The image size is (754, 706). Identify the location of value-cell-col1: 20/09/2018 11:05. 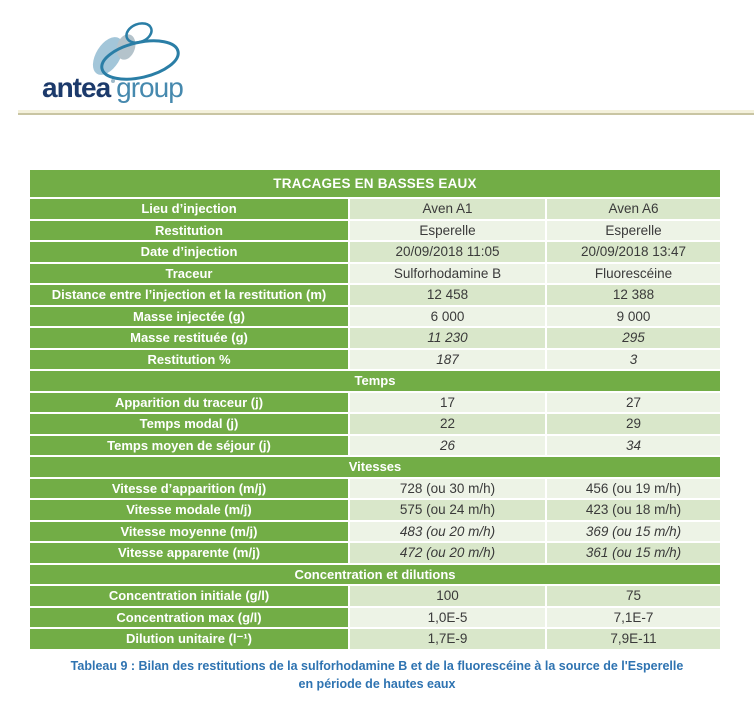
(447, 252).